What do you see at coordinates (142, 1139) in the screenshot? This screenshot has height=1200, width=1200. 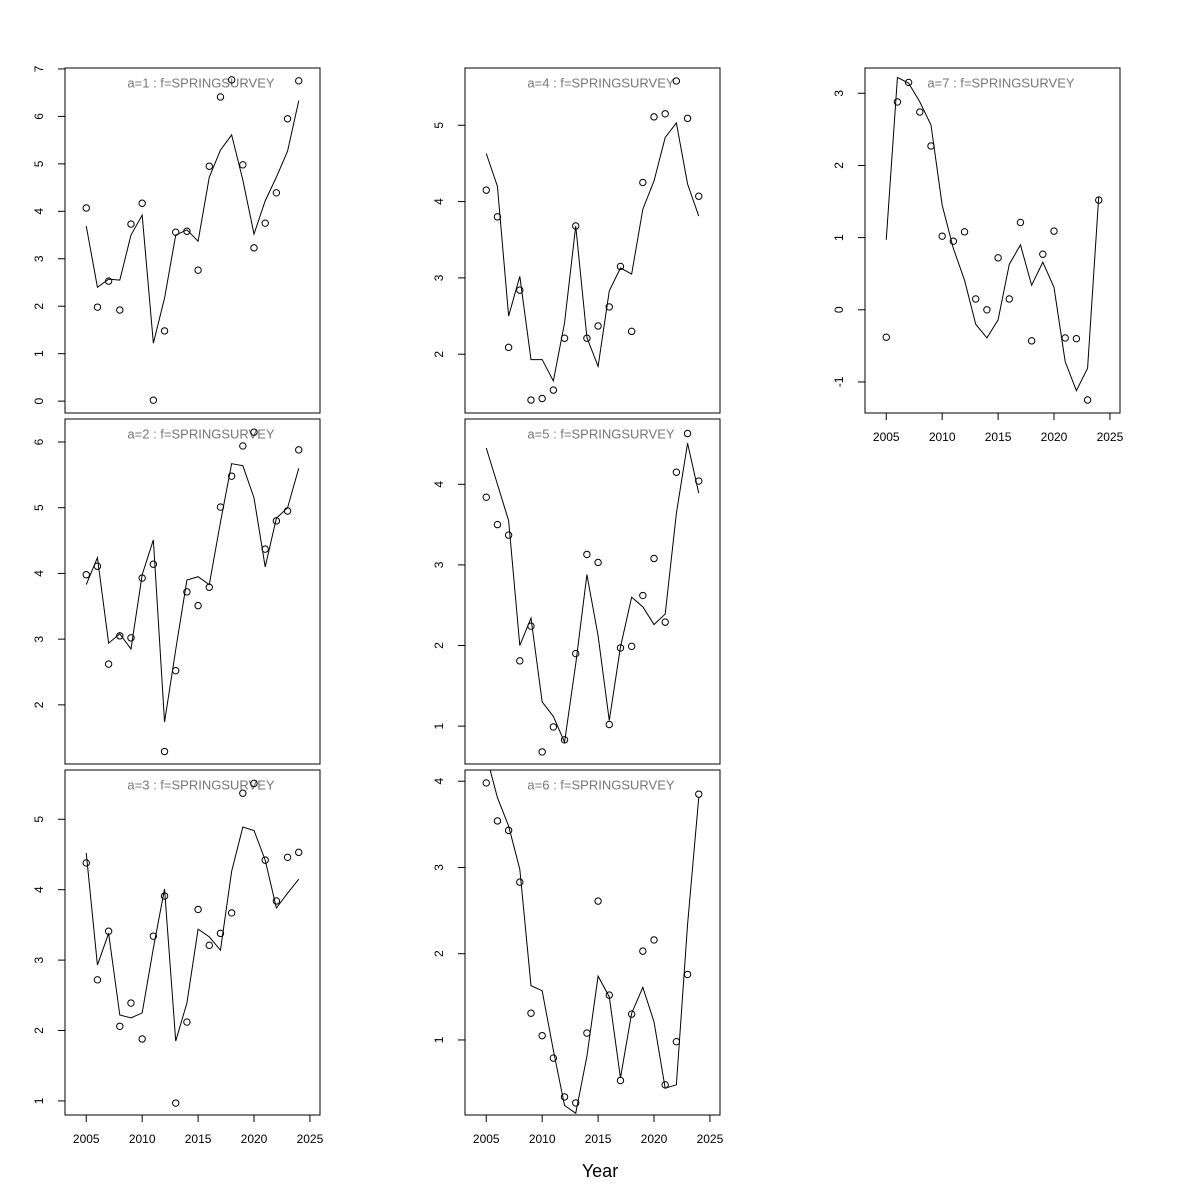 I see `x-tick-label: 2010` at bounding box center [142, 1139].